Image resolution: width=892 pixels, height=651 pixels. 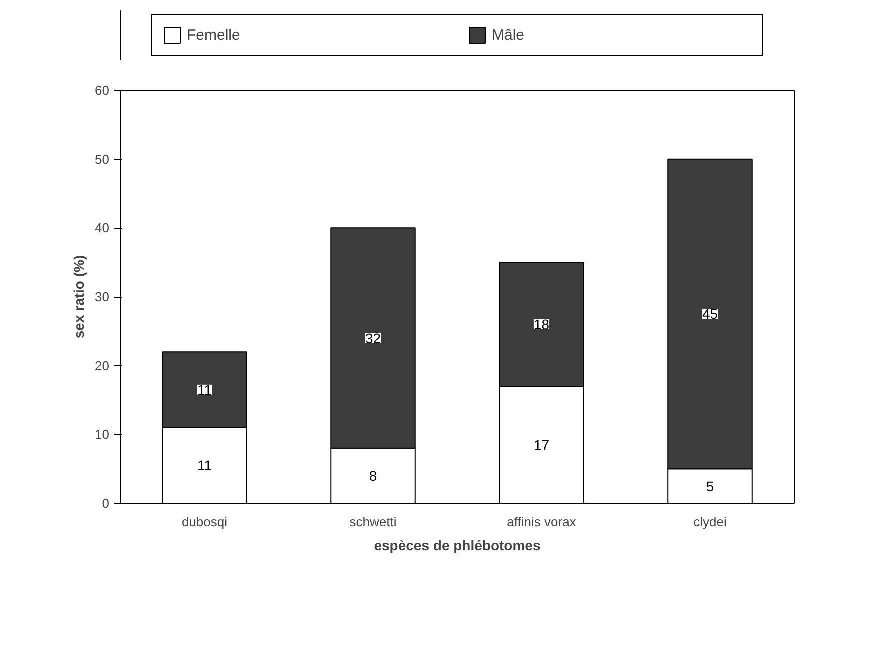 I want to click on y-tick-label: 30, so click(x=102, y=297).